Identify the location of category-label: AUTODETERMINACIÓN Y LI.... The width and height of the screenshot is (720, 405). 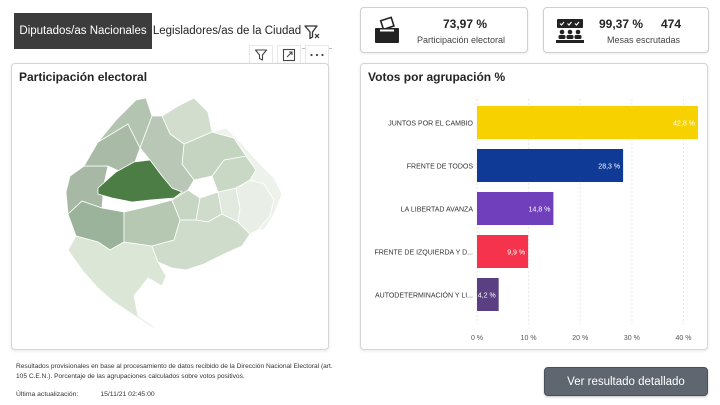
(424, 295).